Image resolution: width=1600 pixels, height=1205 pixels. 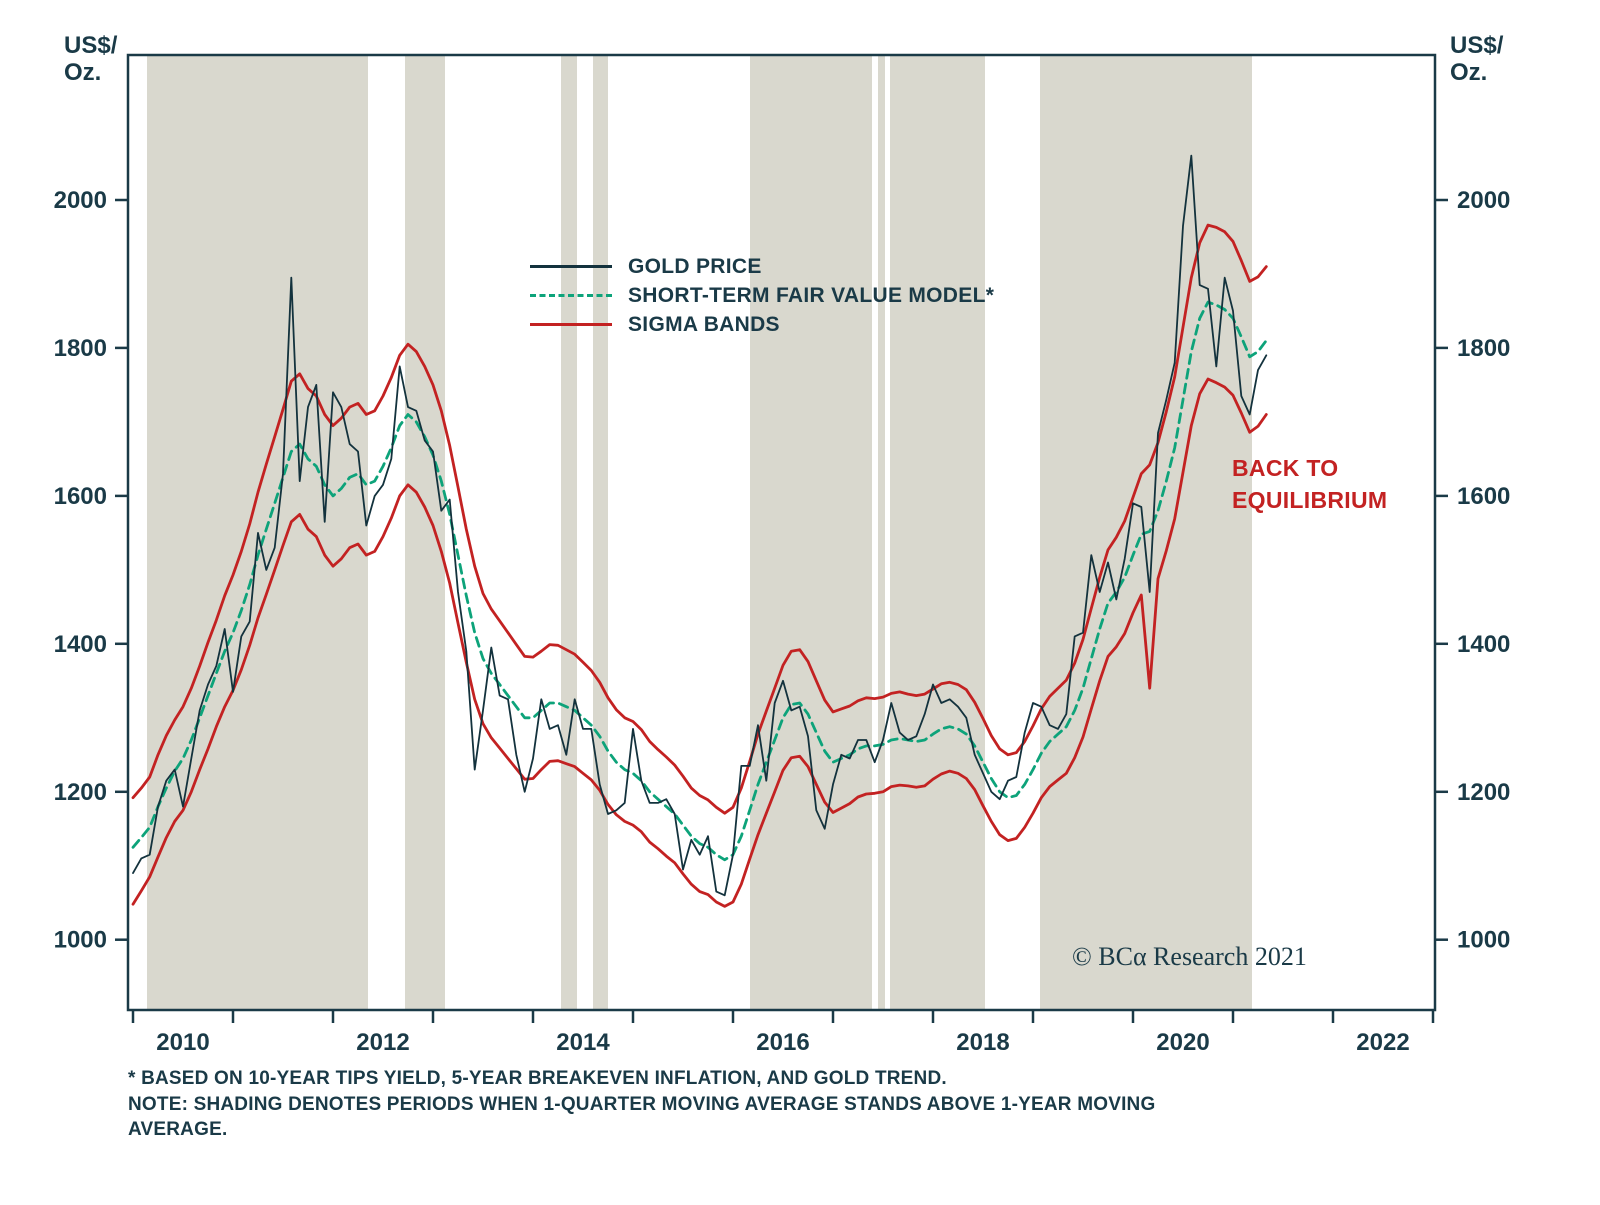 I want to click on annotation-line: BACK TO, so click(x=1285, y=468).